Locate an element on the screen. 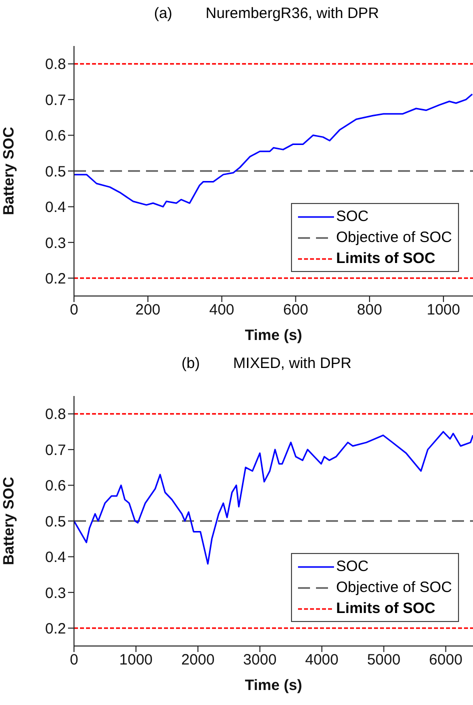  x-tick-label: 800 is located at coordinates (369, 310).